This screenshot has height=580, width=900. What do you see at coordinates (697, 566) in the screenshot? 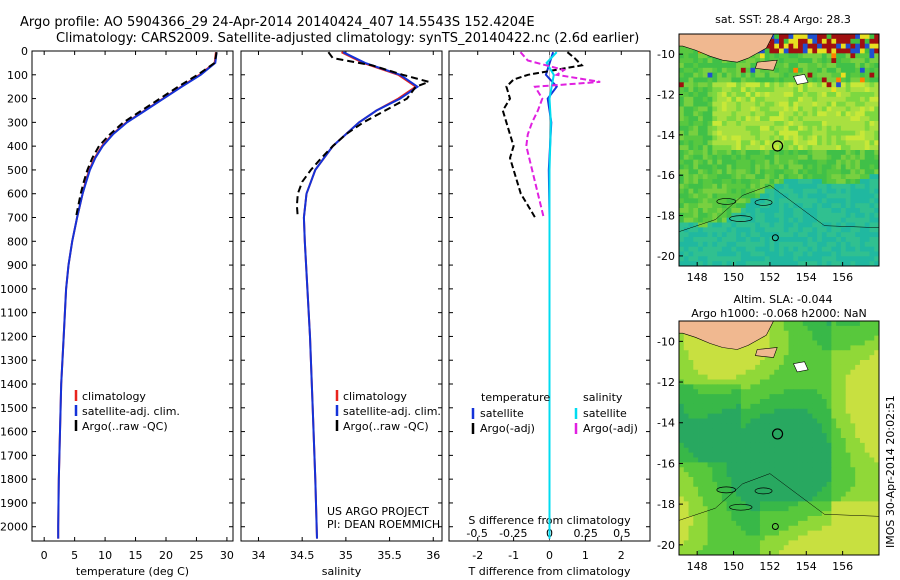
I see `lon-tick-label: 148` at bounding box center [697, 566].